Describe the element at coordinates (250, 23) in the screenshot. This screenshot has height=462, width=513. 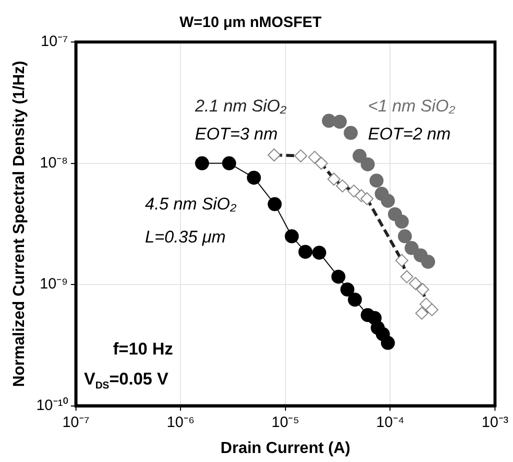
I see `chart-title: W=10 μm nMOSFET` at that location.